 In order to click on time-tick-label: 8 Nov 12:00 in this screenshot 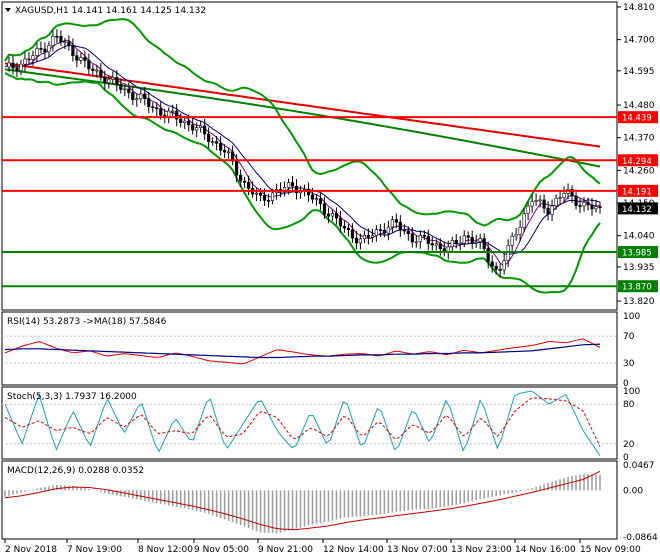, I will do `click(165, 550)`.